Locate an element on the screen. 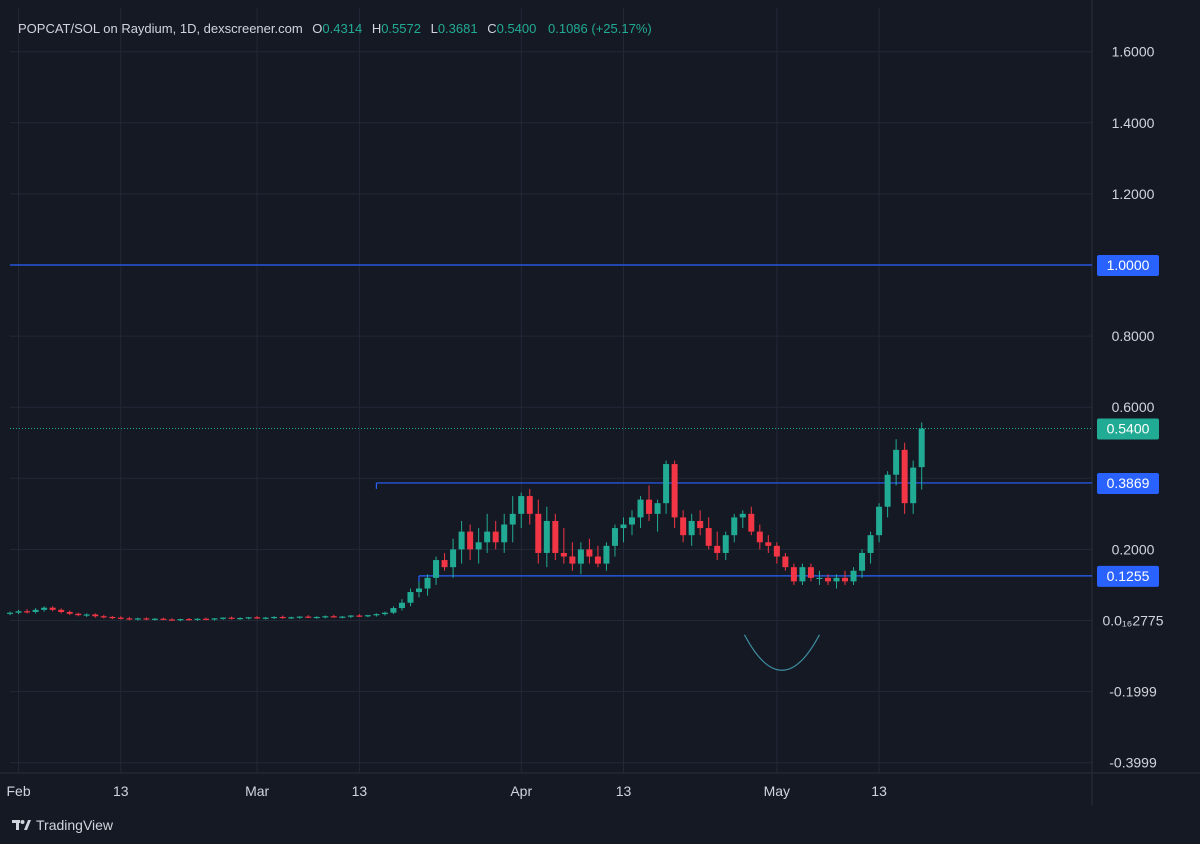  y-tick-label: 0.6000 is located at coordinates (1133, 407).